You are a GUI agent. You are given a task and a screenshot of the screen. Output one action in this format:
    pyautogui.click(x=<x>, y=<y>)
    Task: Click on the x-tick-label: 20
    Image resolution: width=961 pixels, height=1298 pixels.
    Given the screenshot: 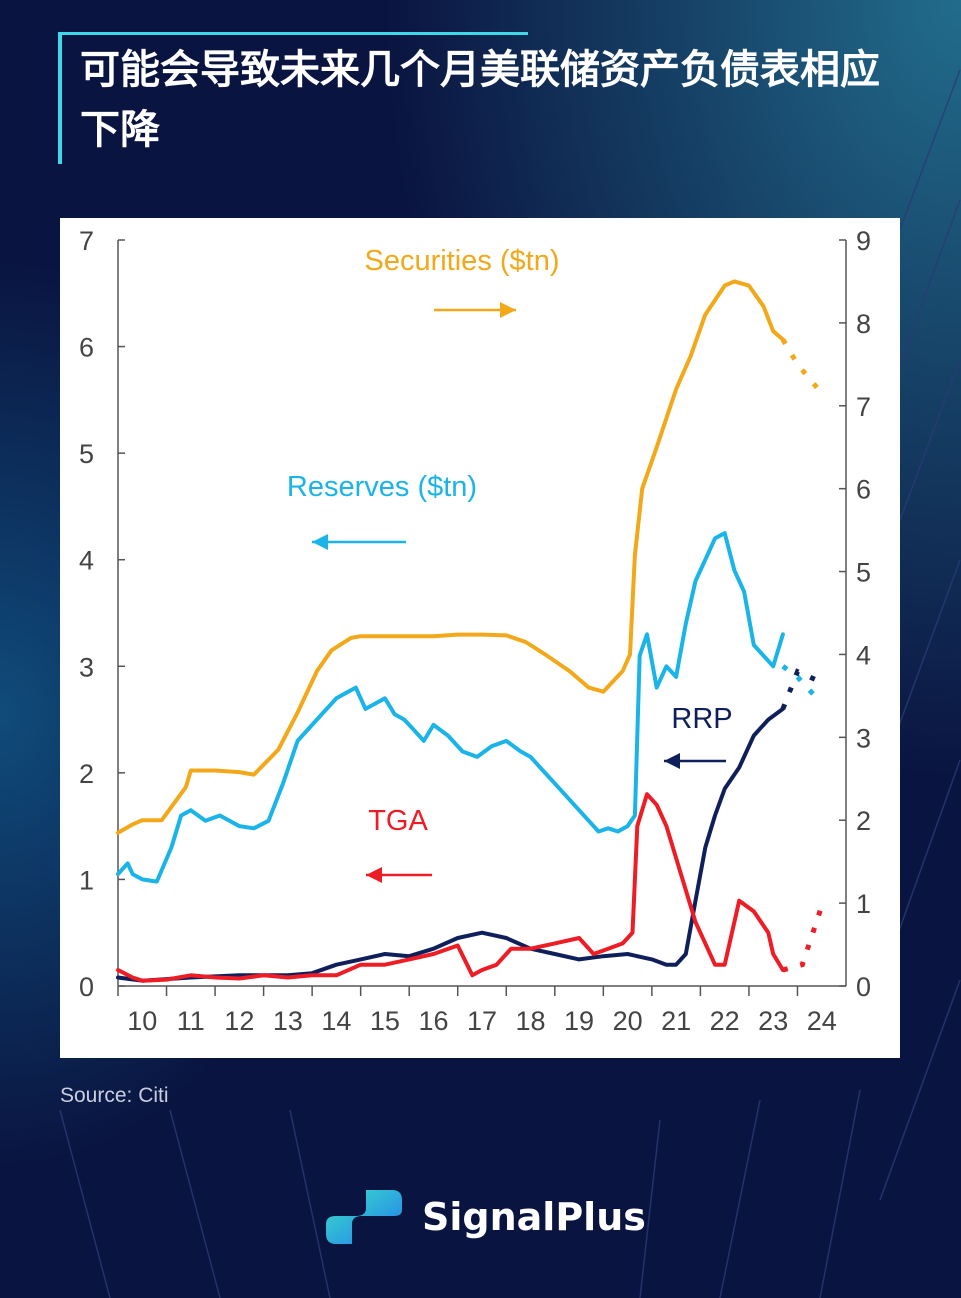 What is the action you would take?
    pyautogui.click(x=628, y=1021)
    